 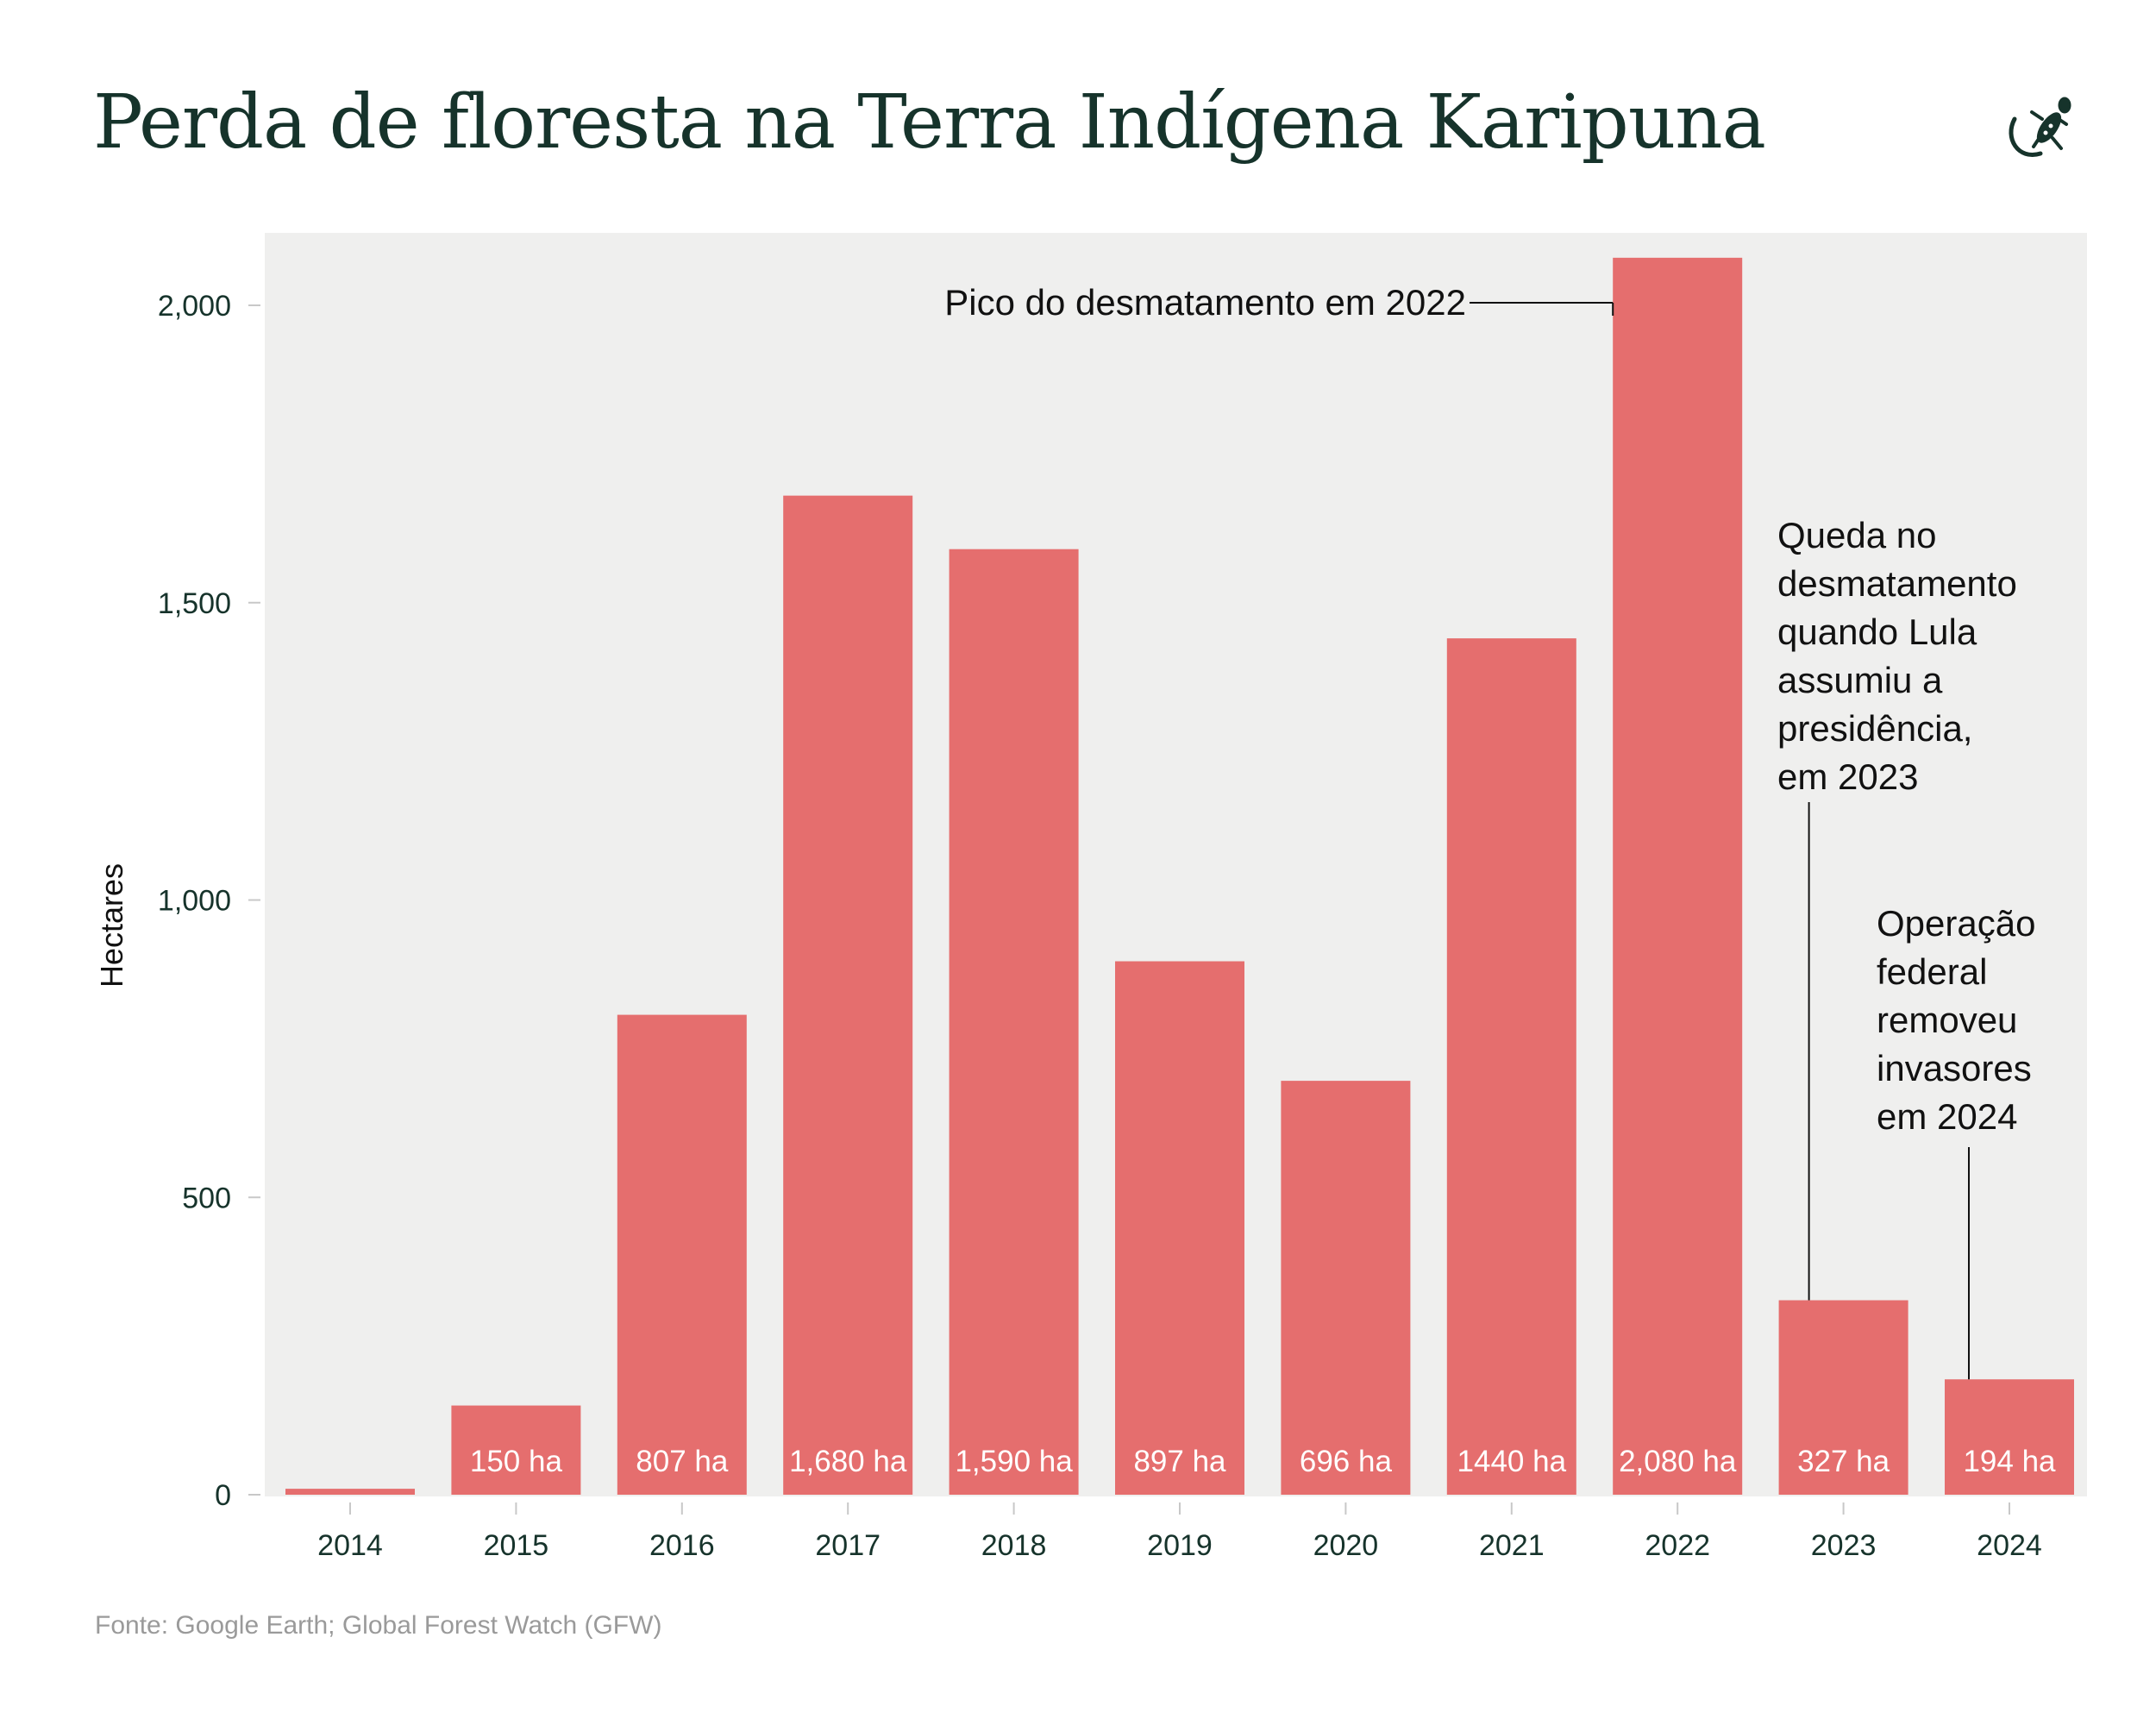 What do you see at coordinates (1205, 303) in the screenshot?
I see `annotation-text: Pico do desmatamento em 2022` at bounding box center [1205, 303].